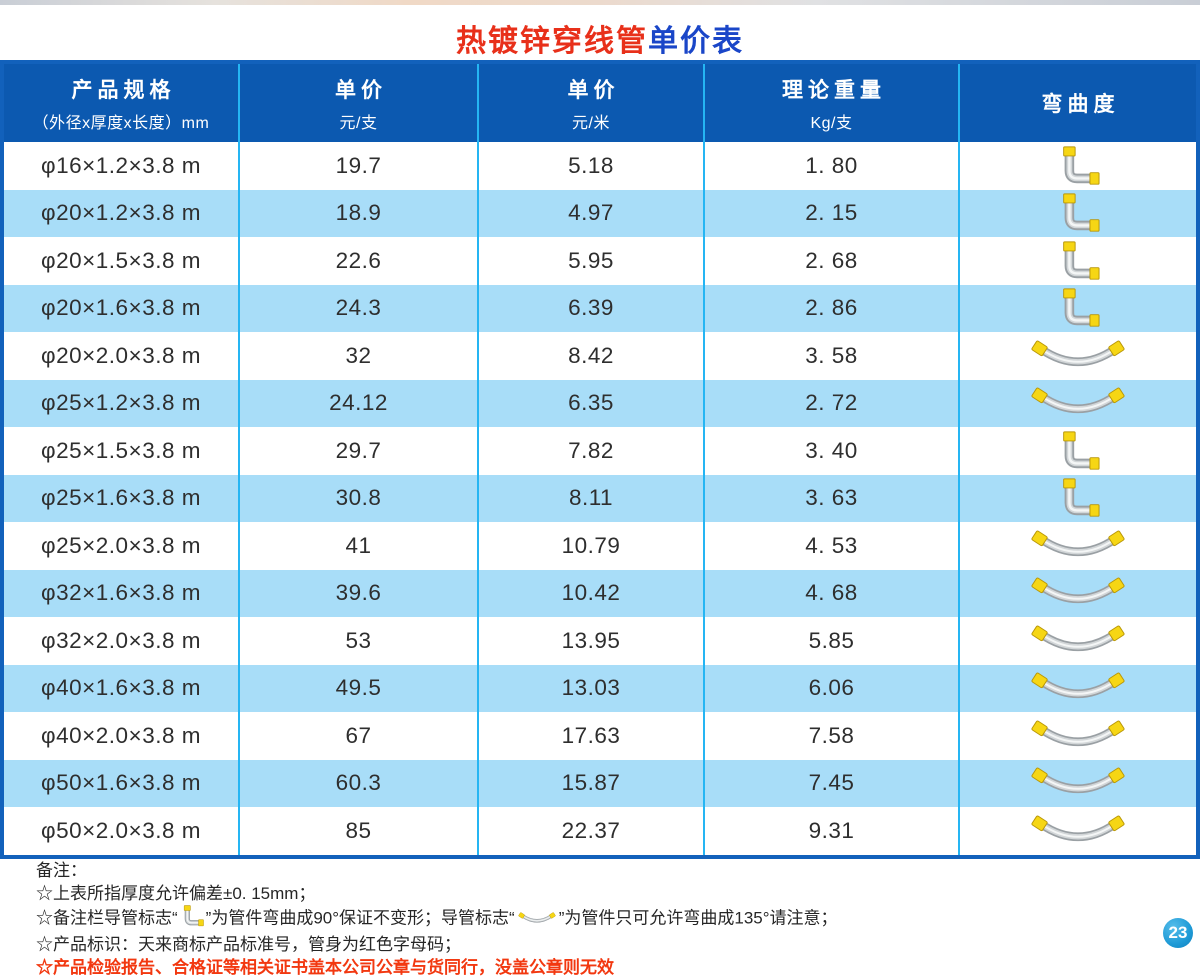 The height and width of the screenshot is (979, 1200). I want to click on spec-cell: φ20×1.2×3.8 m, so click(122, 213).